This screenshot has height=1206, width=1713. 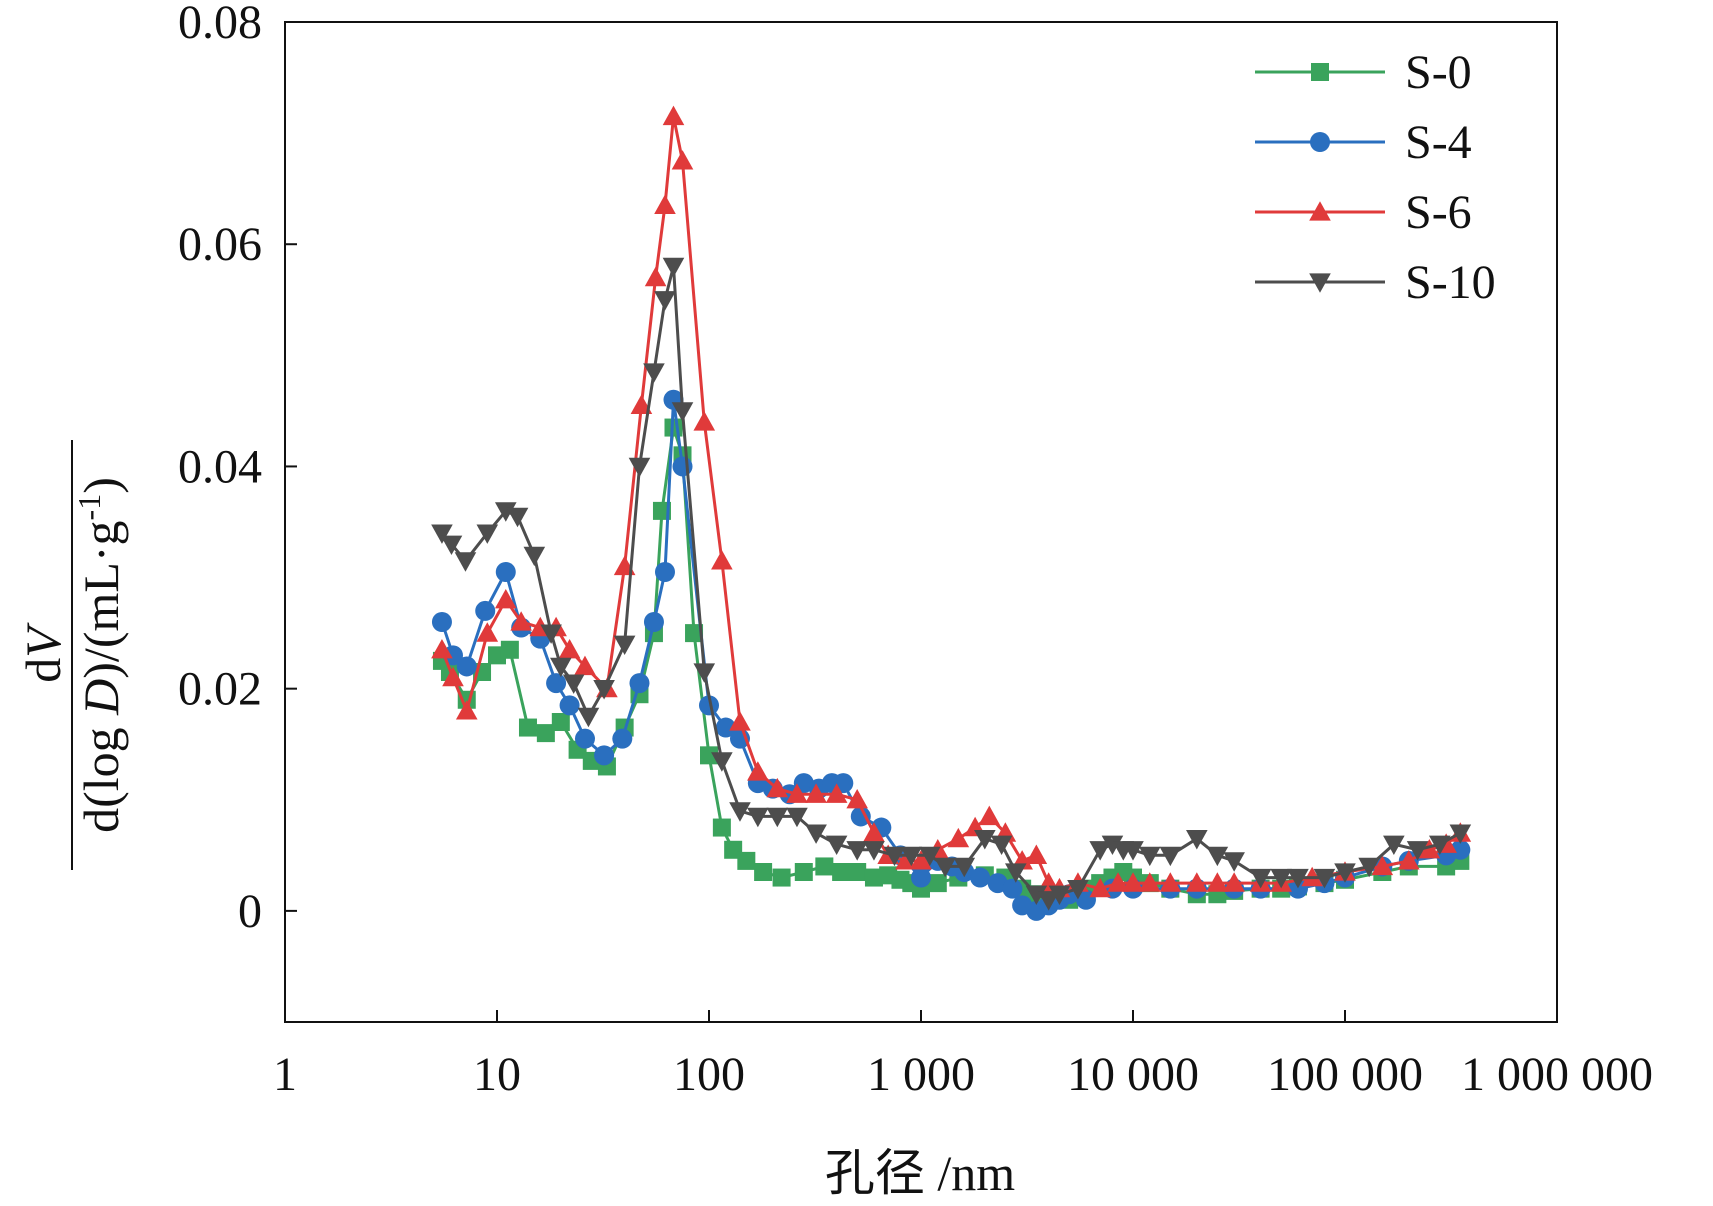 What do you see at coordinates (1363, 142) in the screenshot?
I see `legend-item-S-4: S-4` at bounding box center [1363, 142].